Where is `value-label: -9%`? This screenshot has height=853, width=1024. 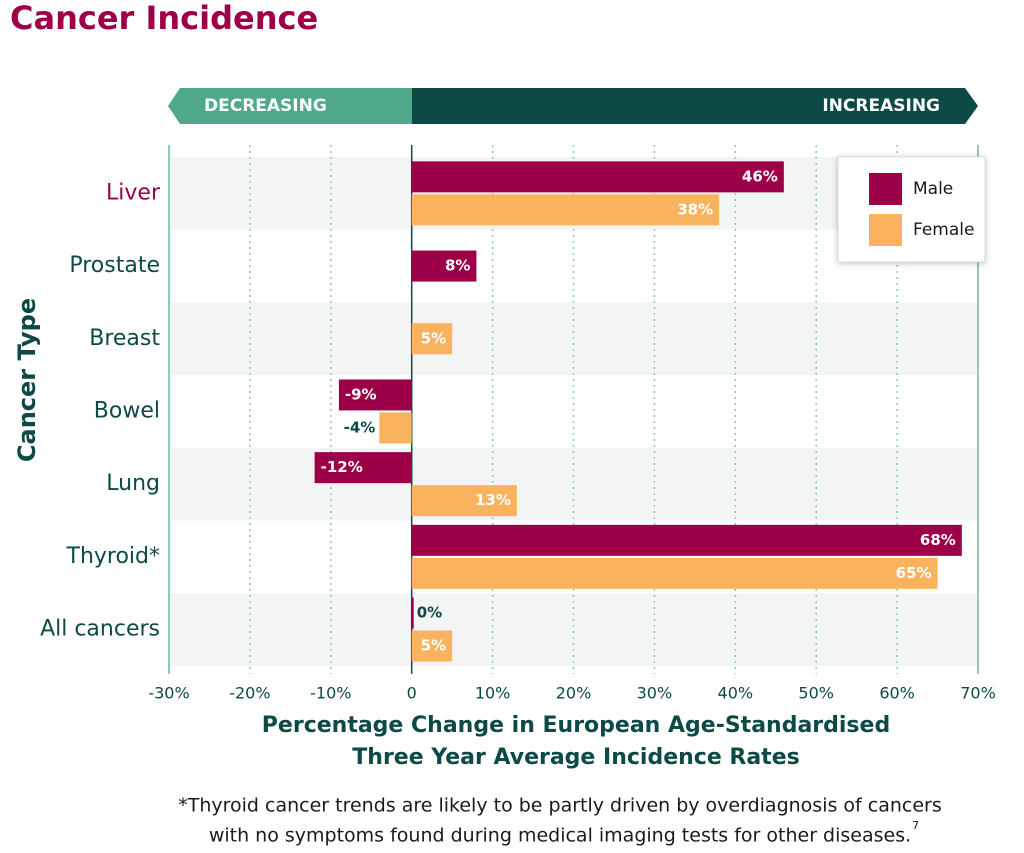 value-label: -9% is located at coordinates (361, 394).